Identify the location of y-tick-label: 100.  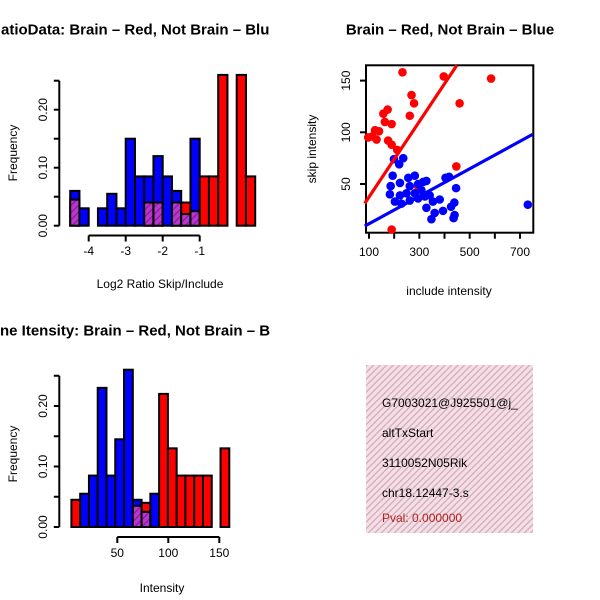
(346, 132).